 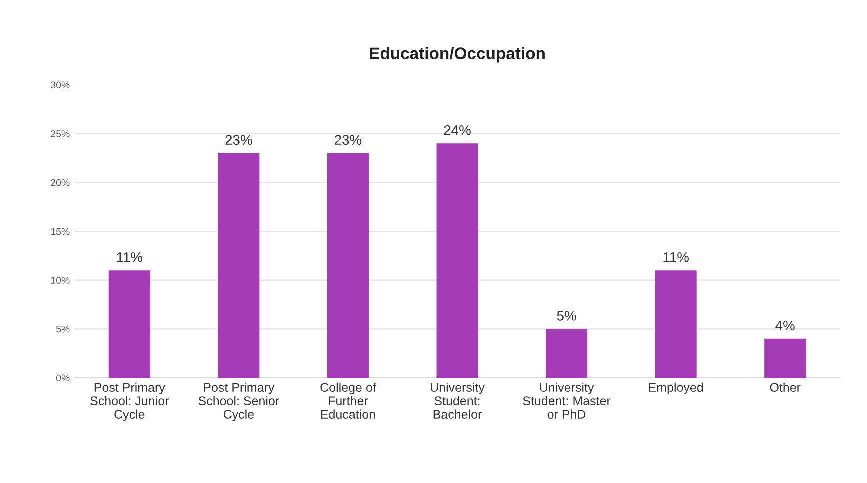 What do you see at coordinates (60, 280) in the screenshot?
I see `y-tick-label: 10%` at bounding box center [60, 280].